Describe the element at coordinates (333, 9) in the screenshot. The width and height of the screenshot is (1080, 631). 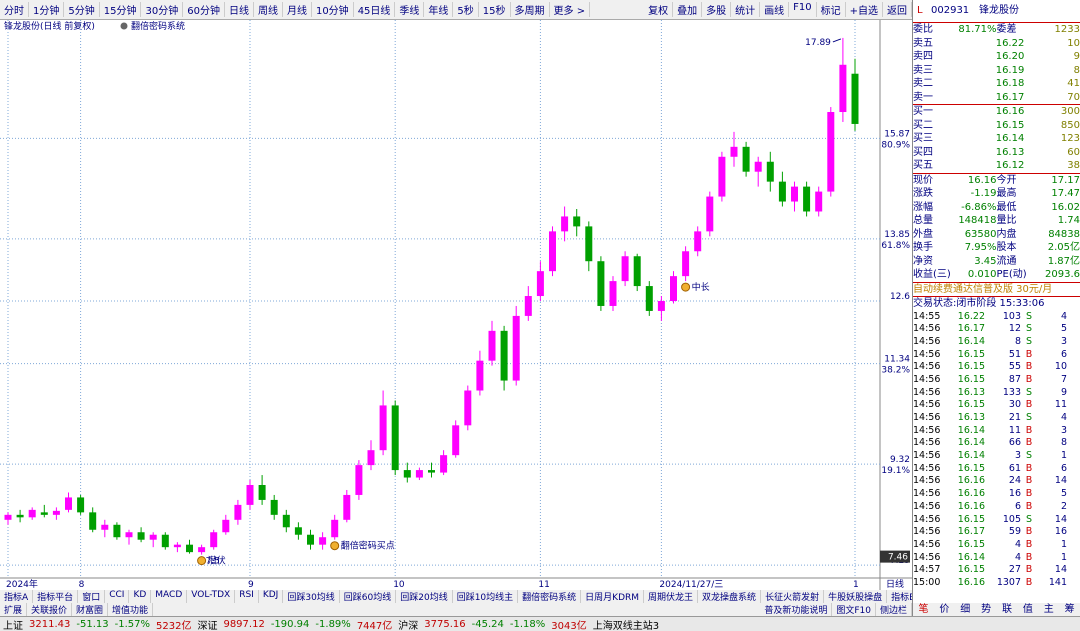
I see `period-button: 10分钟` at that location.